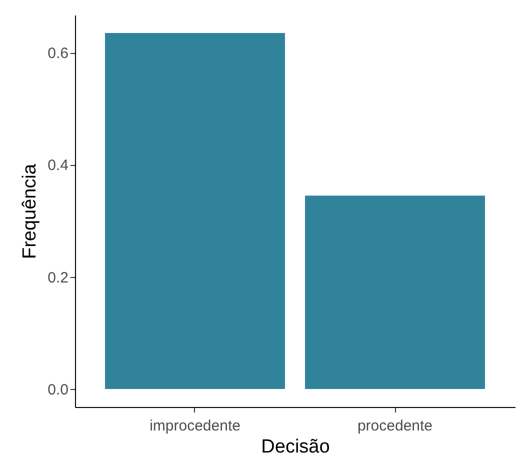 The image size is (520, 465). What do you see at coordinates (58, 277) in the screenshot?
I see `y-tick-label: 0.2` at bounding box center [58, 277].